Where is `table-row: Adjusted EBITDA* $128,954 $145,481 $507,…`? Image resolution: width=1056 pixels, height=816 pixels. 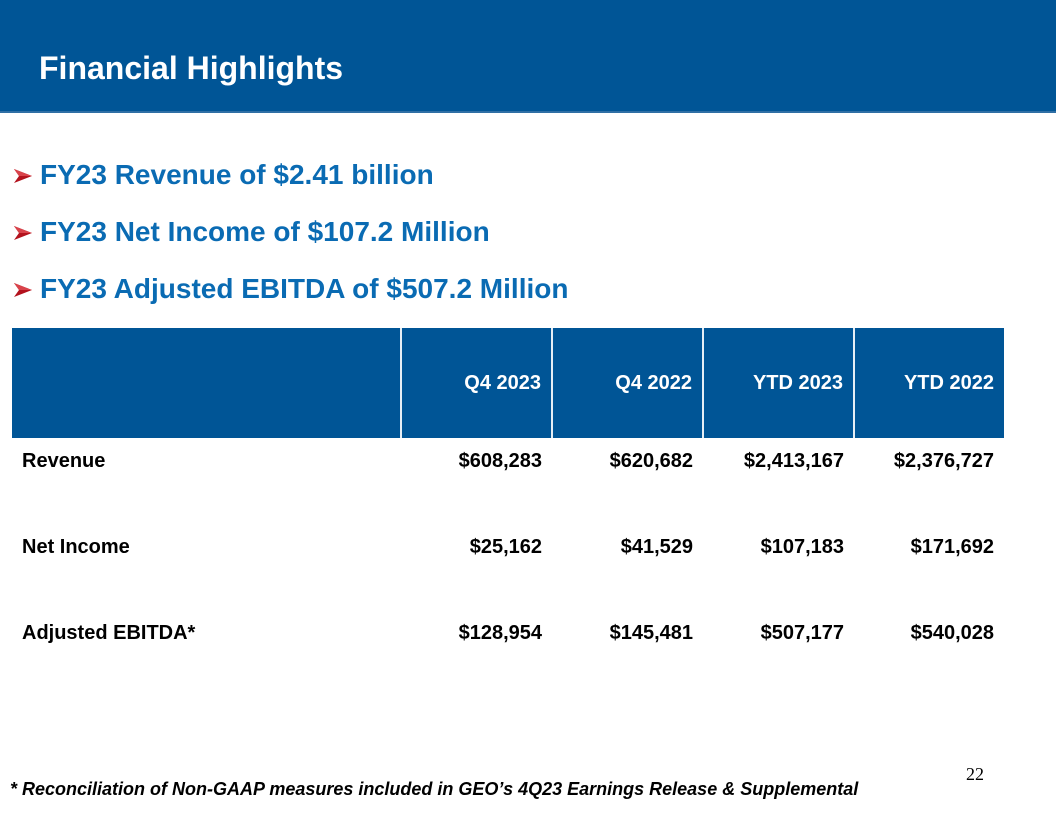 table-row: Adjusted EBITDA* $128,954 $145,481 $507,… is located at coordinates (508, 653).